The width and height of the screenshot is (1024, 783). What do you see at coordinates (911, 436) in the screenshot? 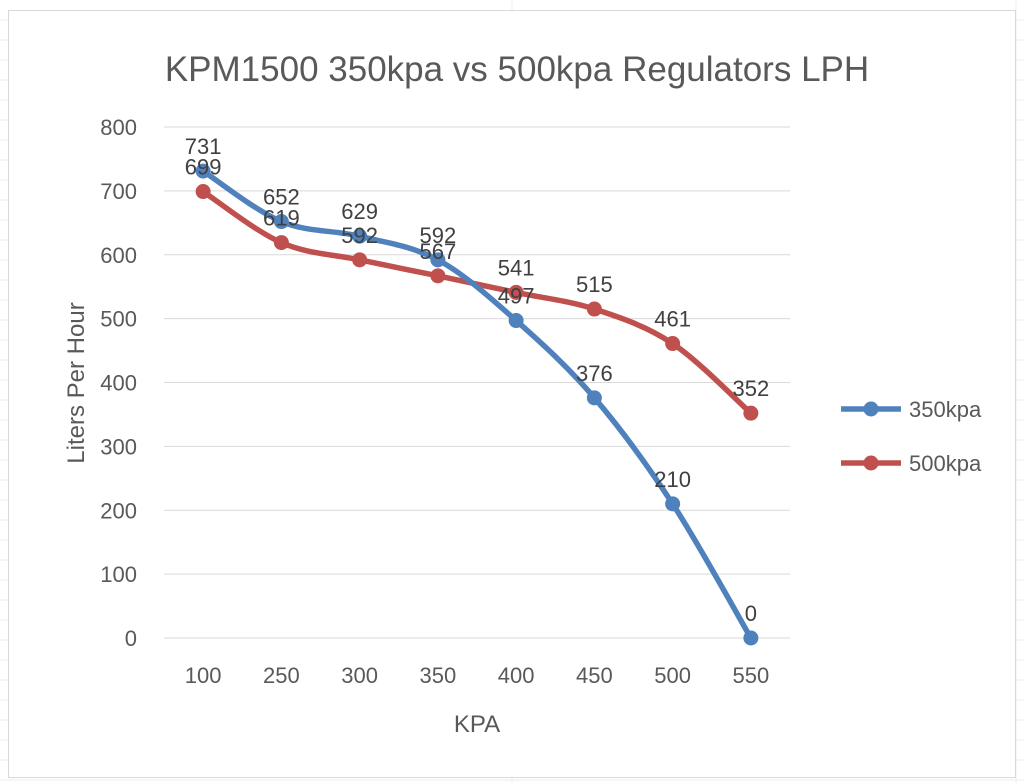
I see `legend: 350kpa 500kpa` at bounding box center [911, 436].